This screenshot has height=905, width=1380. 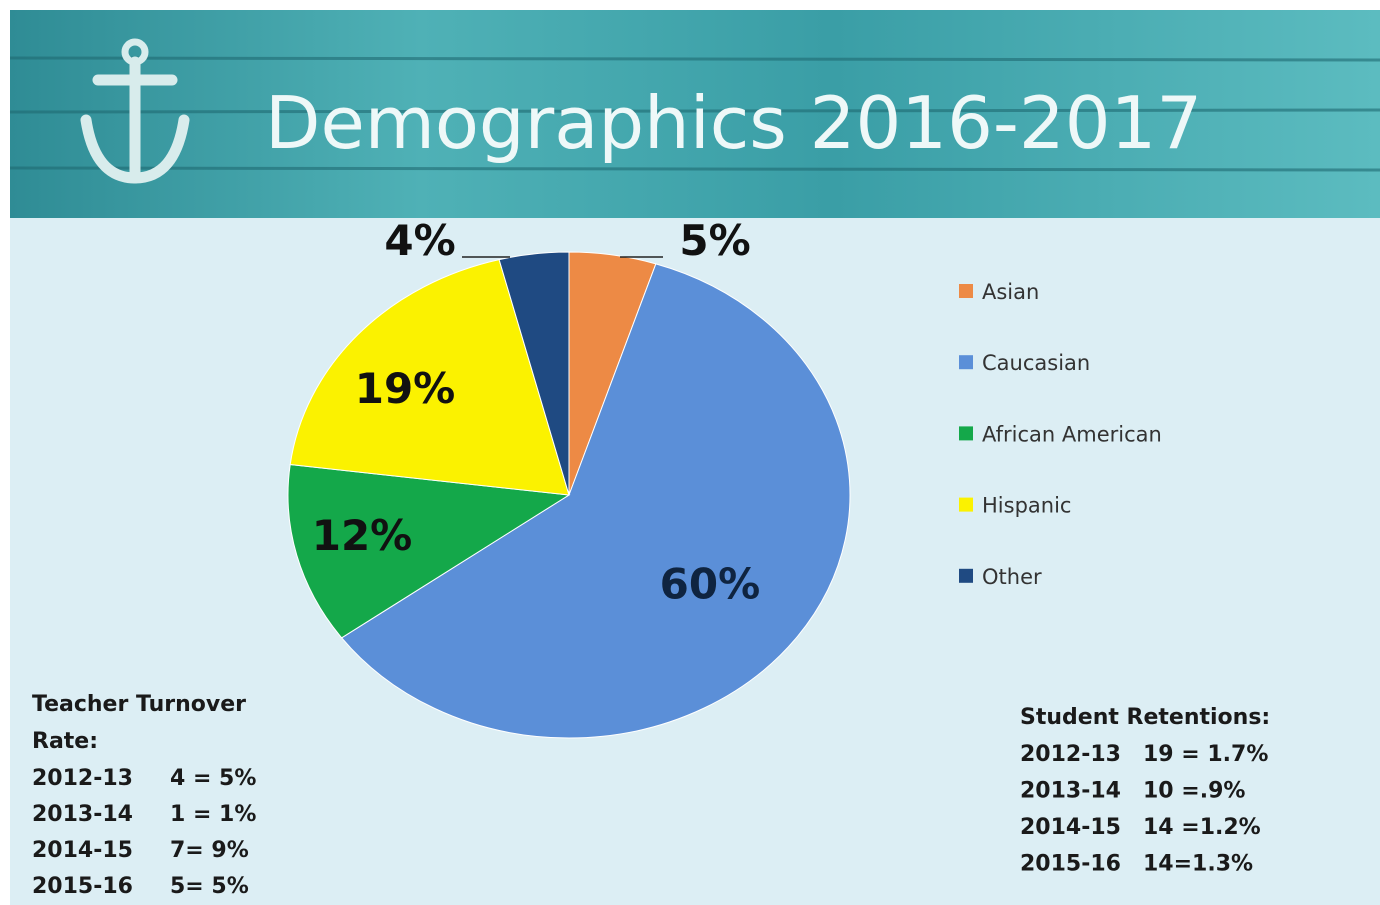 I want to click on data-label: 60%, so click(x=710, y=584).